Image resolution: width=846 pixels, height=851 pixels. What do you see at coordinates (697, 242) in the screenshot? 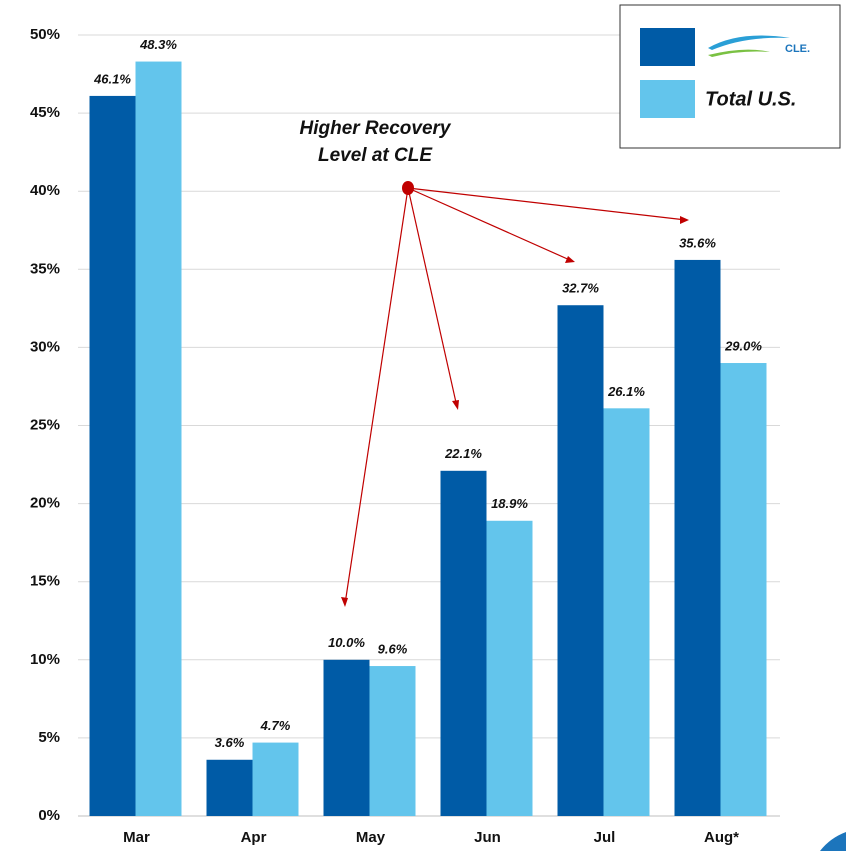
I see `value-label: 35.6%` at bounding box center [697, 242].